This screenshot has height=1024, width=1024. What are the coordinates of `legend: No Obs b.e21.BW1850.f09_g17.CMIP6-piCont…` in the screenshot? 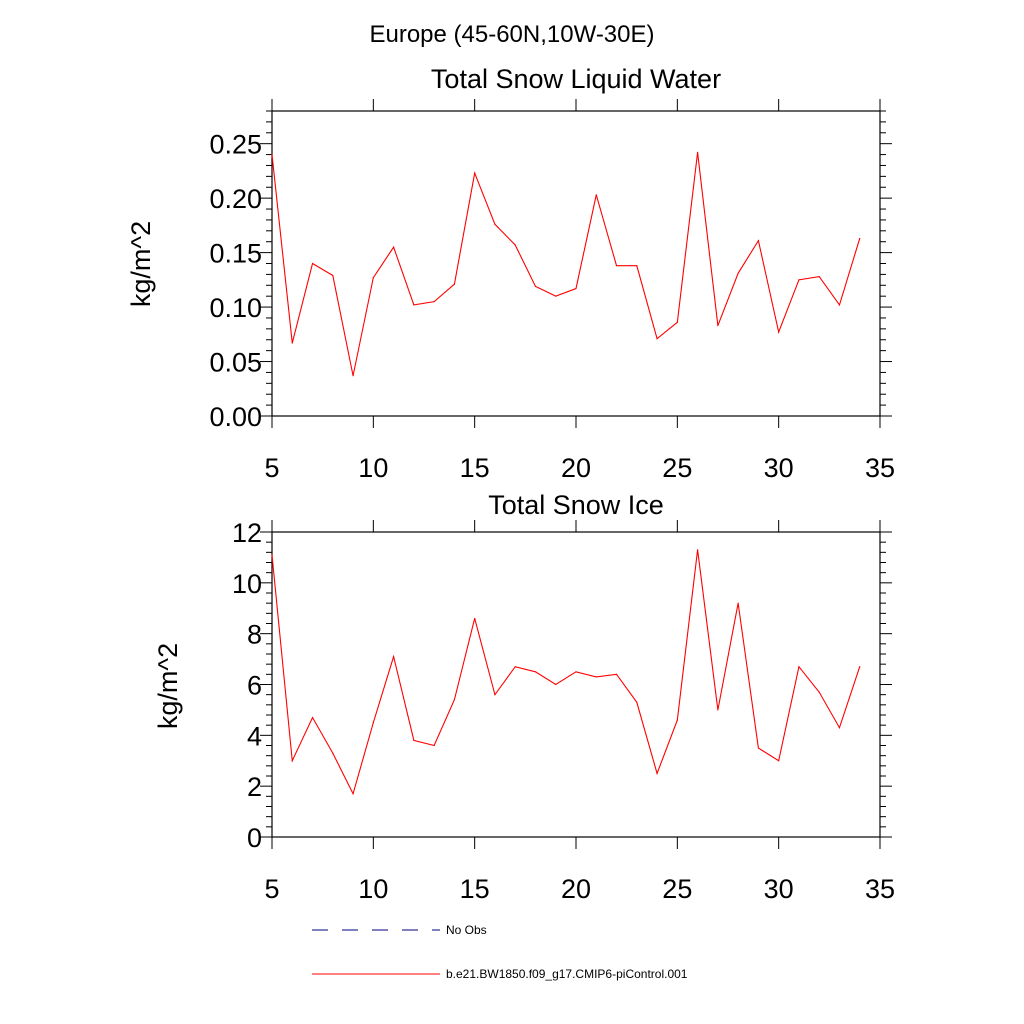 It's located at (500, 952).